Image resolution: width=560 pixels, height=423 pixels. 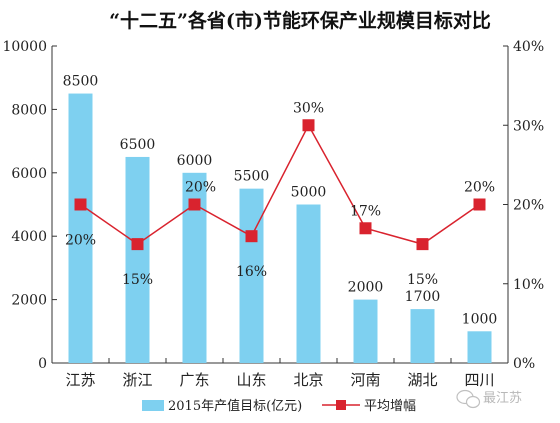 I want to click on x-tick-label: 广东, so click(x=194, y=380).